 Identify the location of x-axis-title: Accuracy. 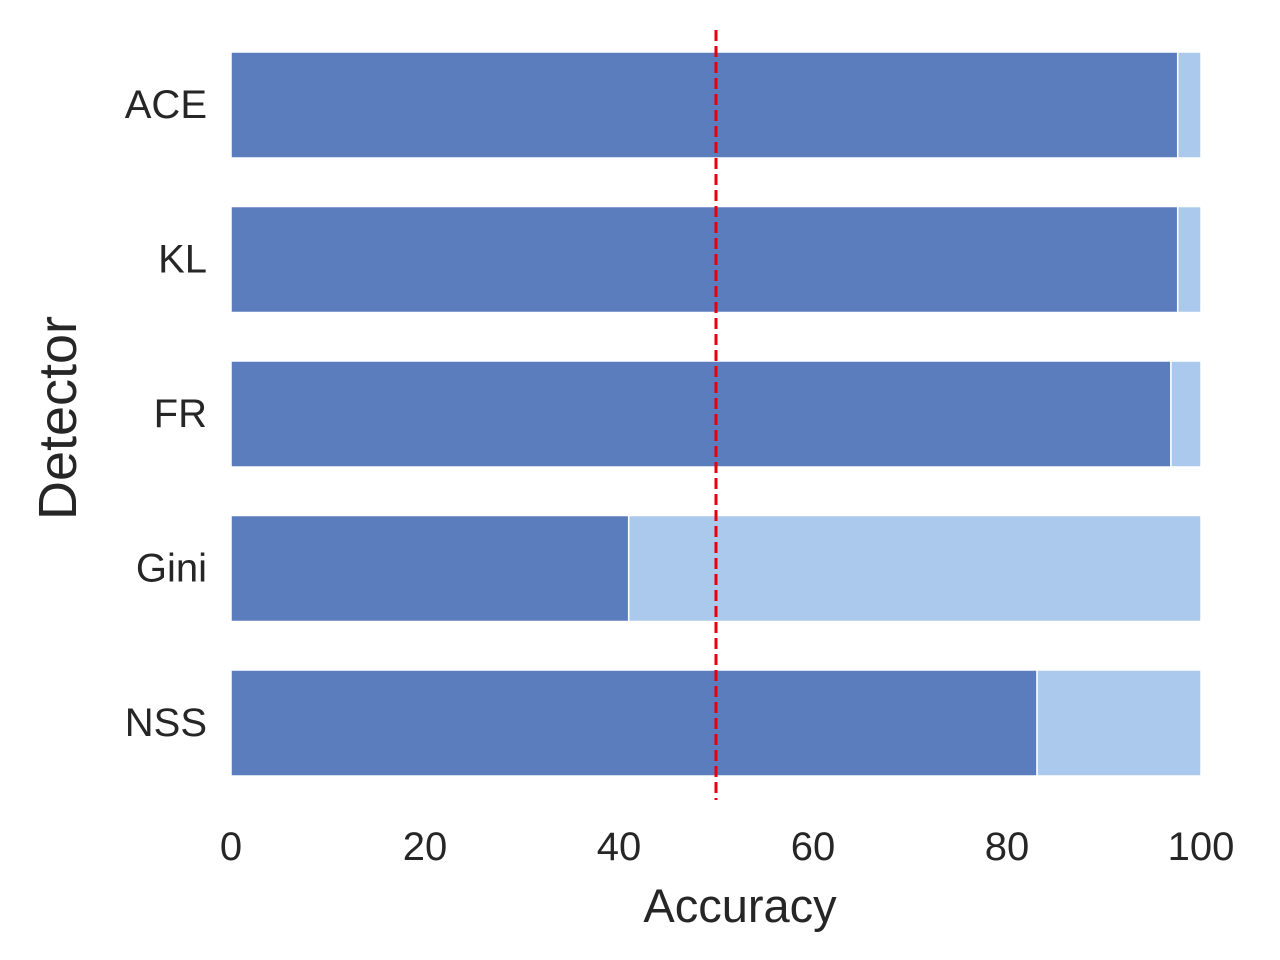
(740, 905).